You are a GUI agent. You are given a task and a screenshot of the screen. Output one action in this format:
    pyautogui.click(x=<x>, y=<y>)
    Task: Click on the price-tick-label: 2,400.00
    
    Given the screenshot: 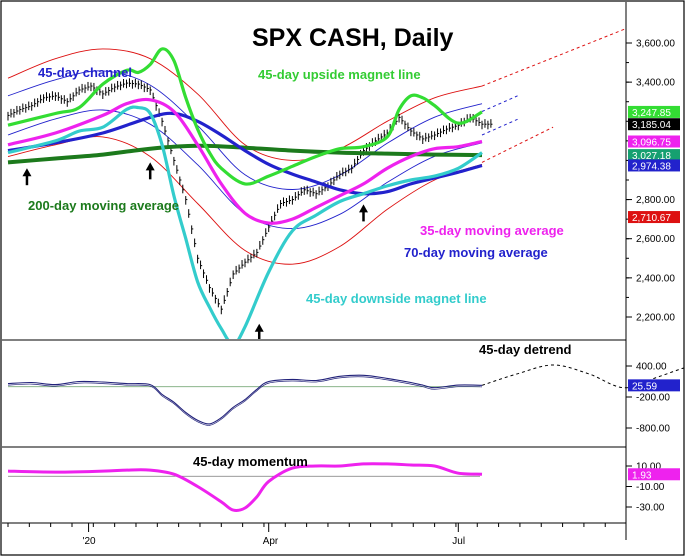 What is the action you would take?
    pyautogui.click(x=655, y=278)
    